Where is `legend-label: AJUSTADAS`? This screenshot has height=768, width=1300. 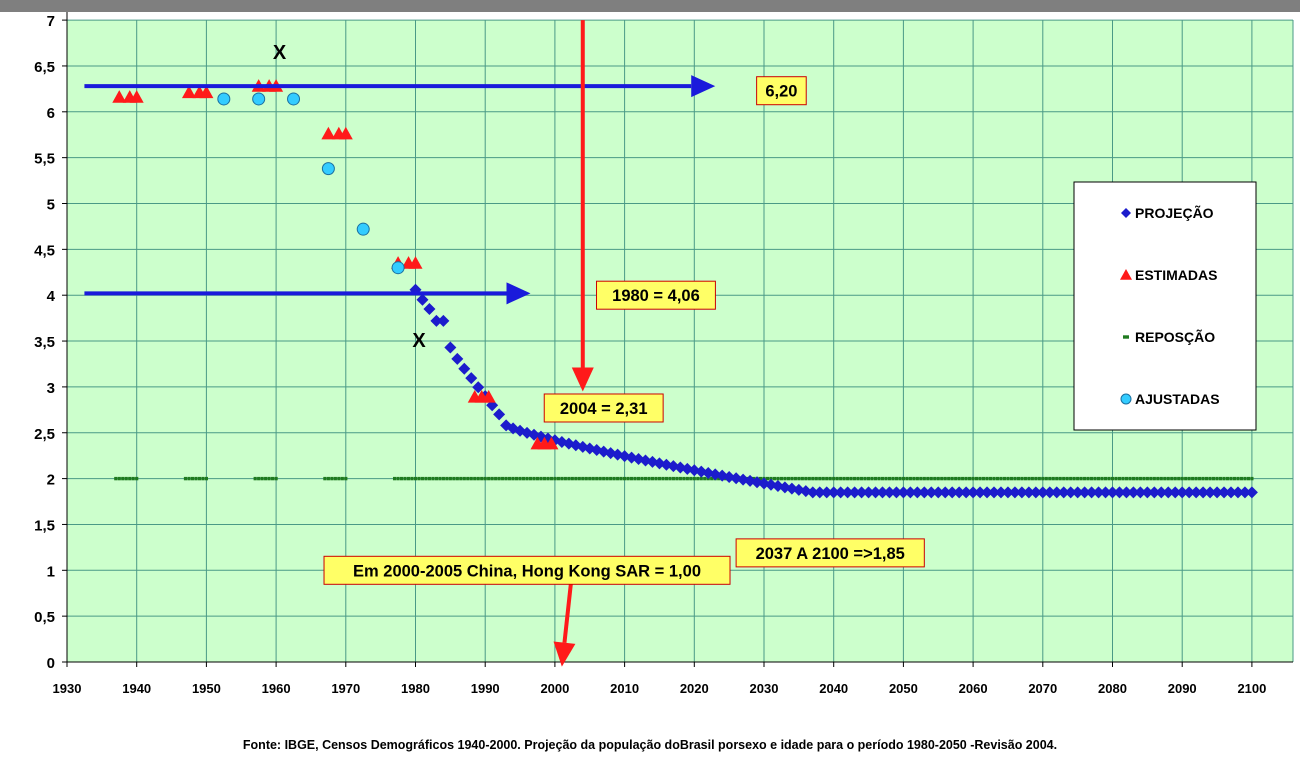
legend-label: AJUSTADAS is located at coordinates (1177, 399).